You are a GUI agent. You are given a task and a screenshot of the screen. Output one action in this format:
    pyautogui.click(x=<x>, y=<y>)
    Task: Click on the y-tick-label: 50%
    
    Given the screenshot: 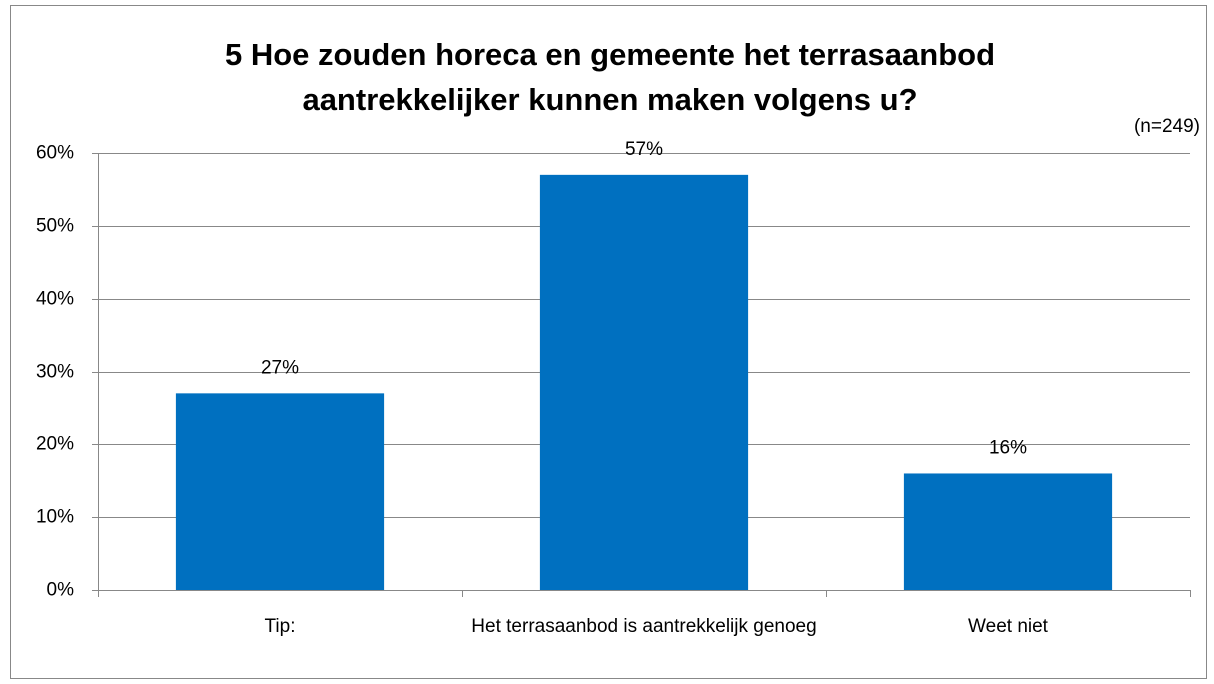 What is the action you would take?
    pyautogui.click(x=55, y=226)
    